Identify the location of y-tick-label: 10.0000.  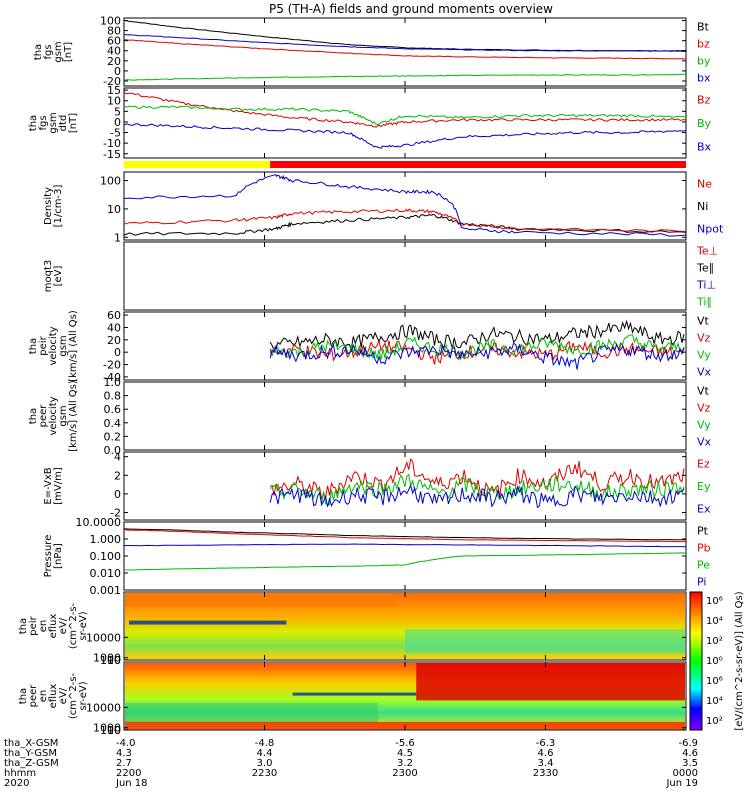
(99, 522).